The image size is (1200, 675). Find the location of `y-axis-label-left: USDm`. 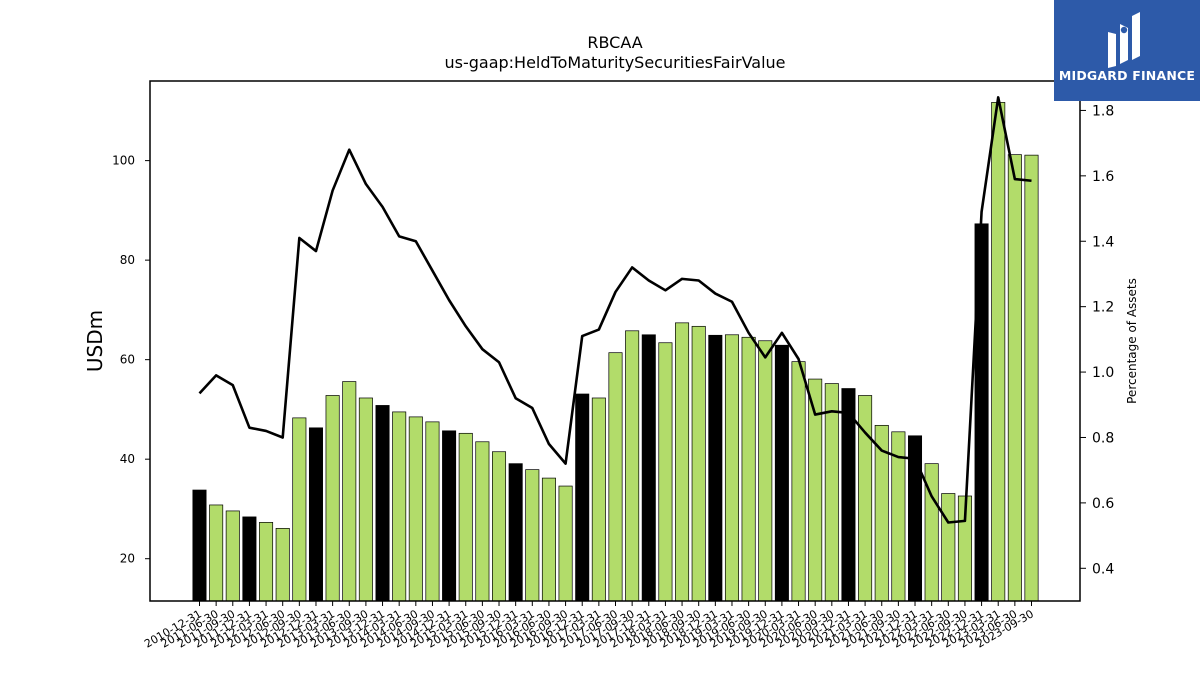

y-axis-label-left: USDm is located at coordinates (95, 341).